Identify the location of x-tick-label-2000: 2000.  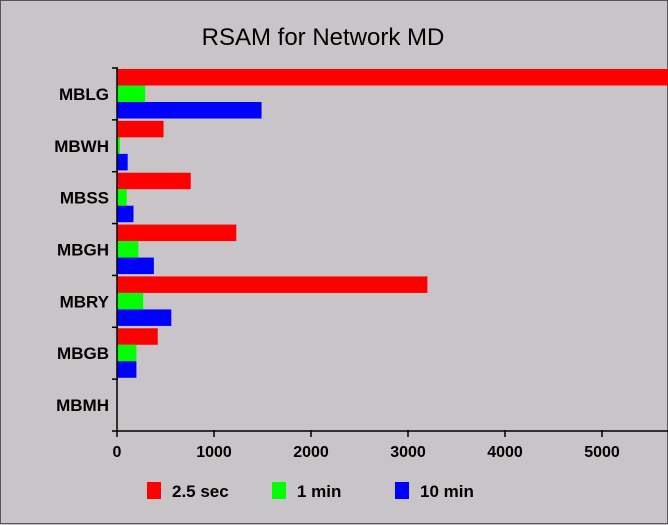
(311, 452).